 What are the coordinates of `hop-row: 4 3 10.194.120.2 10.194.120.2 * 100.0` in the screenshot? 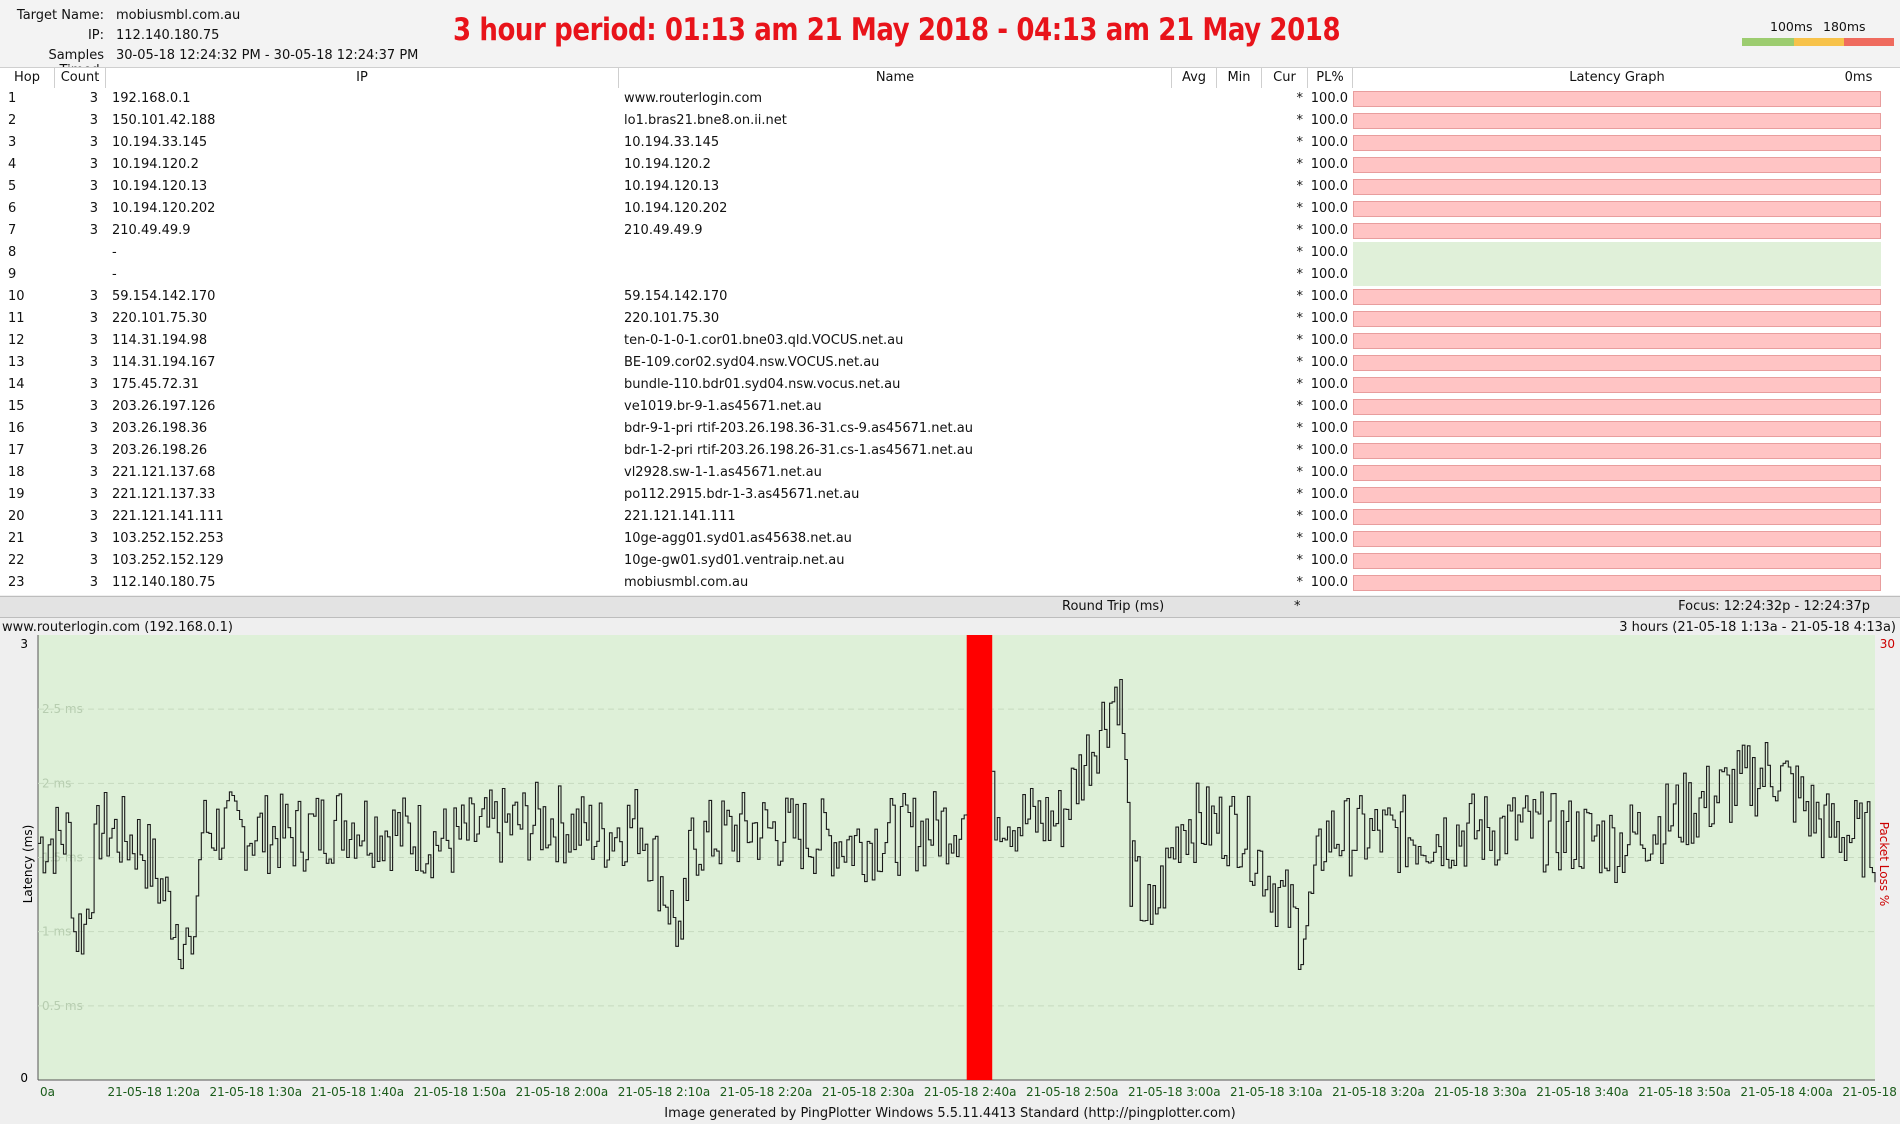 It's located at (950, 165).